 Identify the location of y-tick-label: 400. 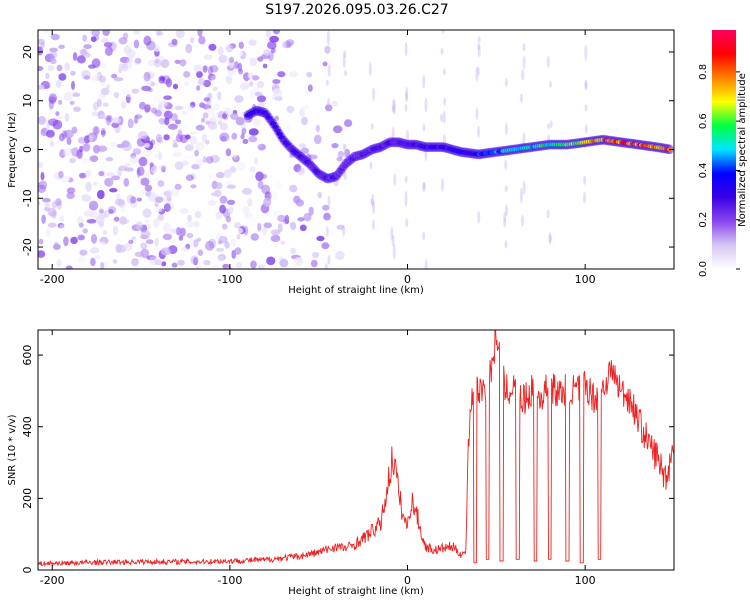
(27, 426).